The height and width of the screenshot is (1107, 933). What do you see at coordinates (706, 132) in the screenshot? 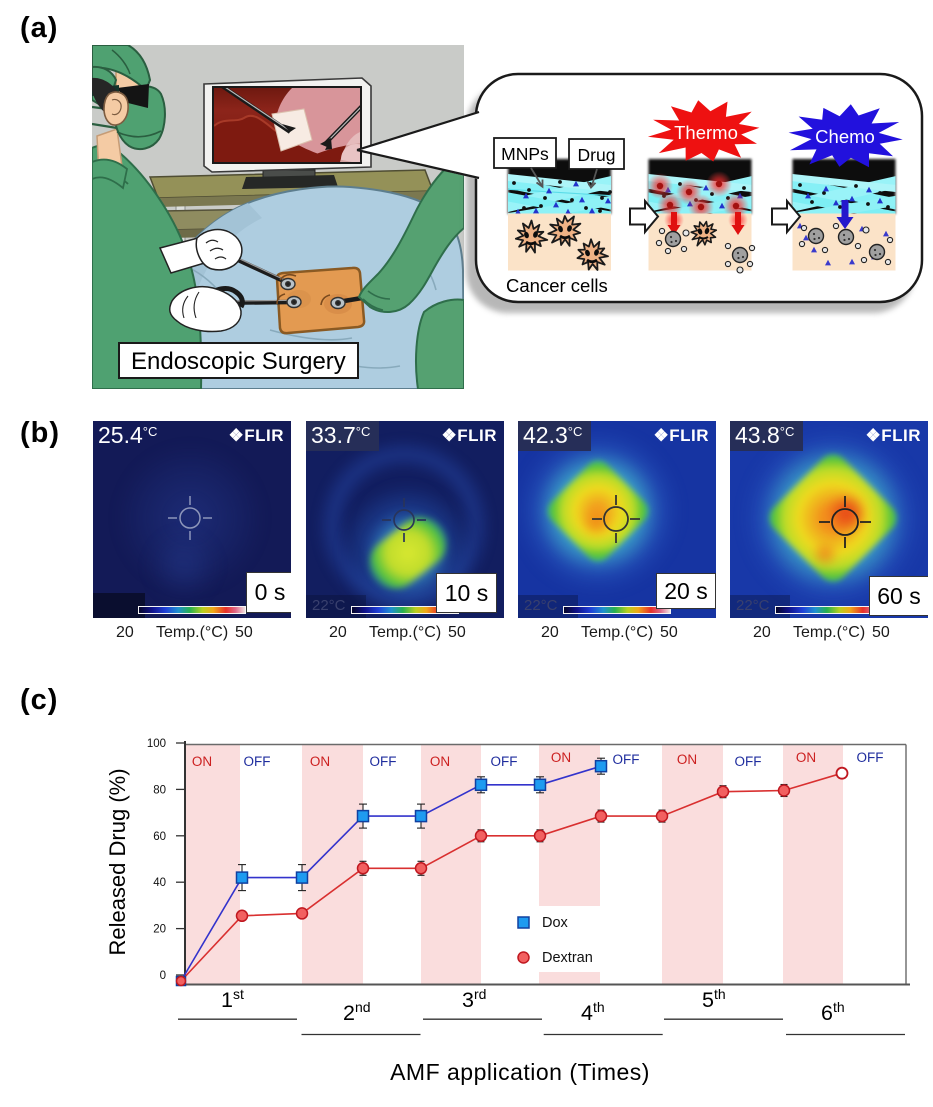
I see `svg-text: Thermo` at bounding box center [706, 132].